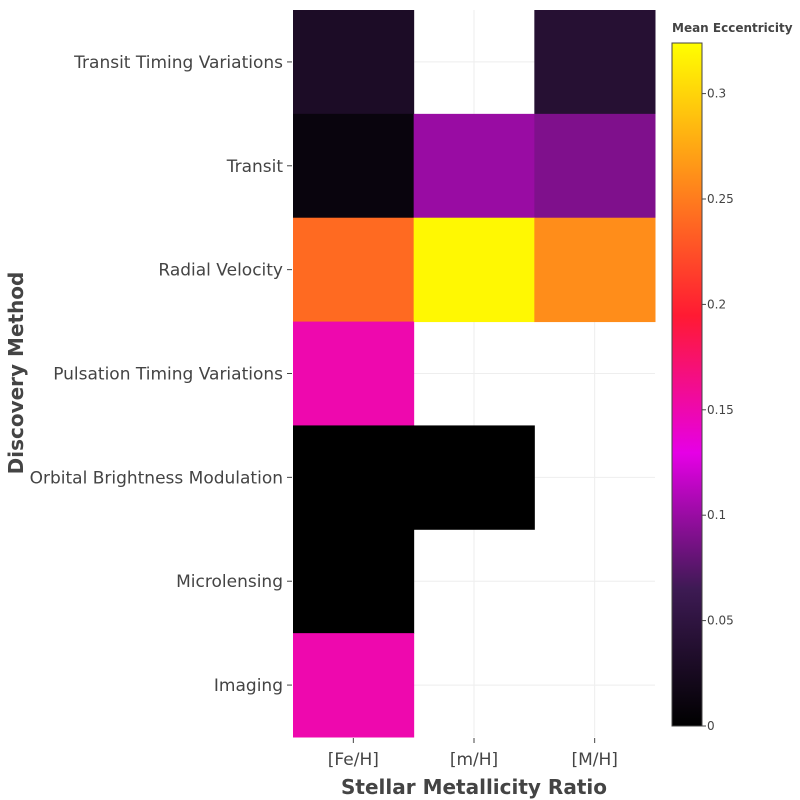 The image size is (800, 800). Describe the element at coordinates (720, 199) in the screenshot. I see `colorbar-tick-label: 0.25` at that location.